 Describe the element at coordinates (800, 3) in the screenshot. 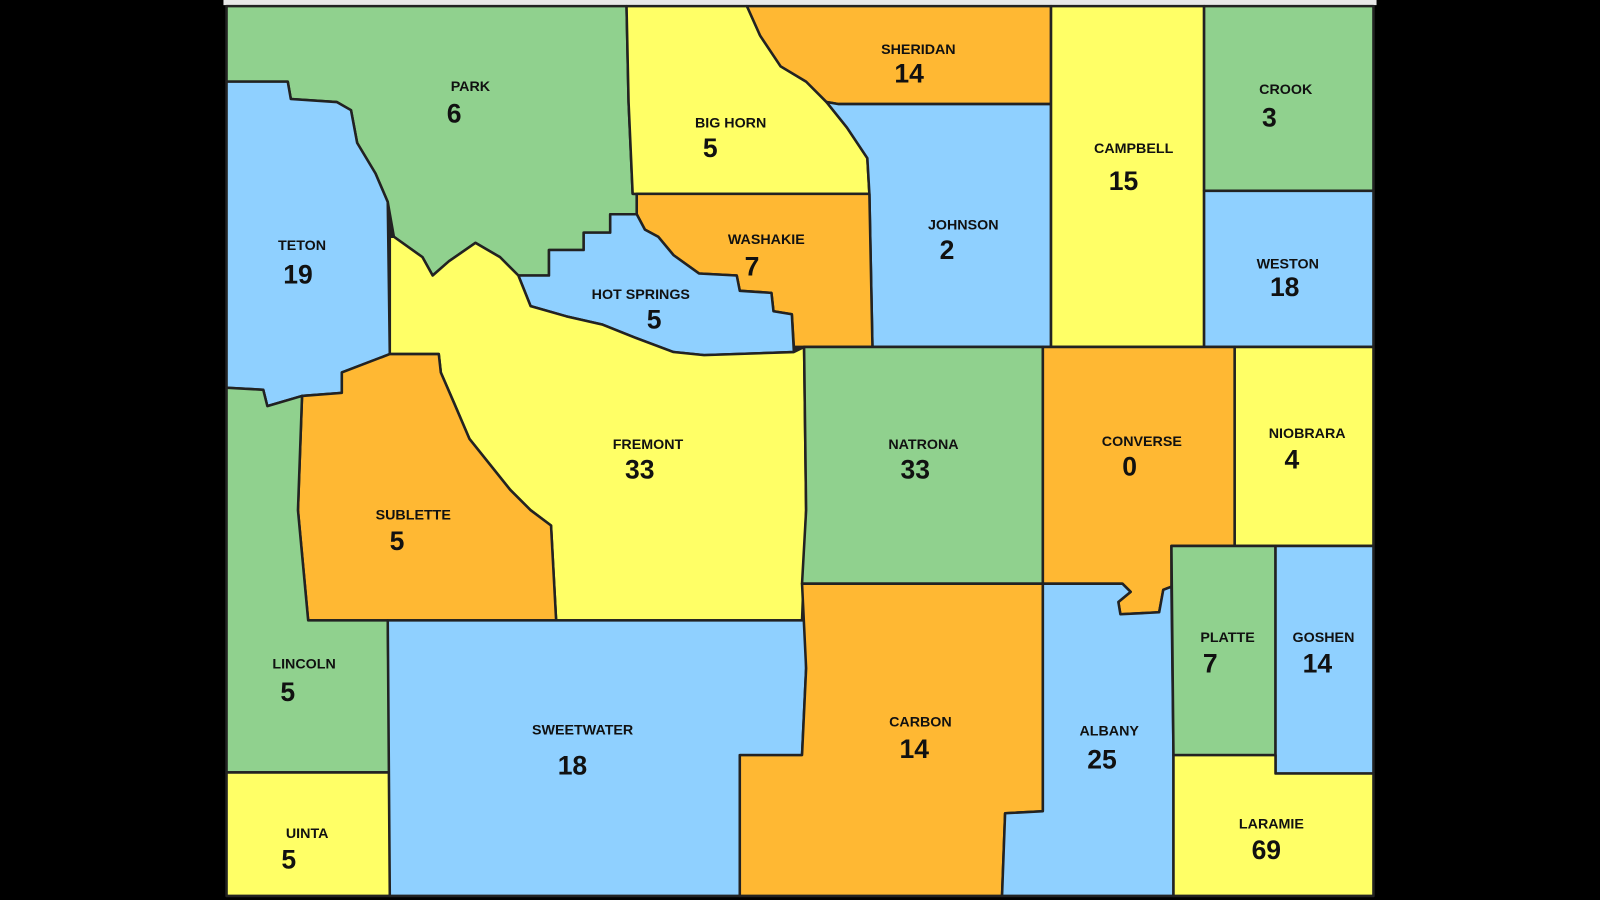

I see `top-border` at that location.